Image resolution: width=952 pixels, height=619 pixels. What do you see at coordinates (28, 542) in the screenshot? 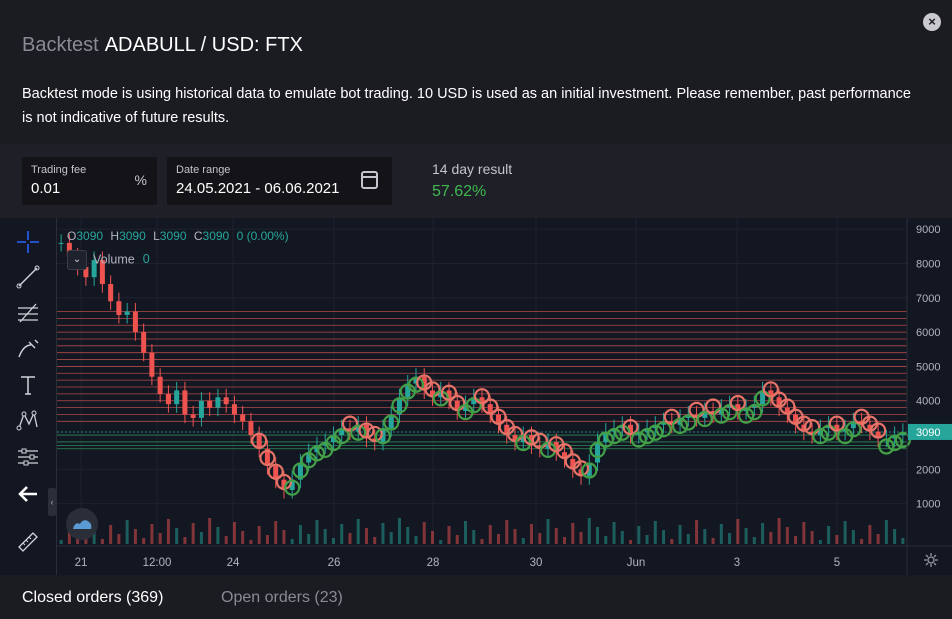
I see `ruler-icon` at bounding box center [28, 542].